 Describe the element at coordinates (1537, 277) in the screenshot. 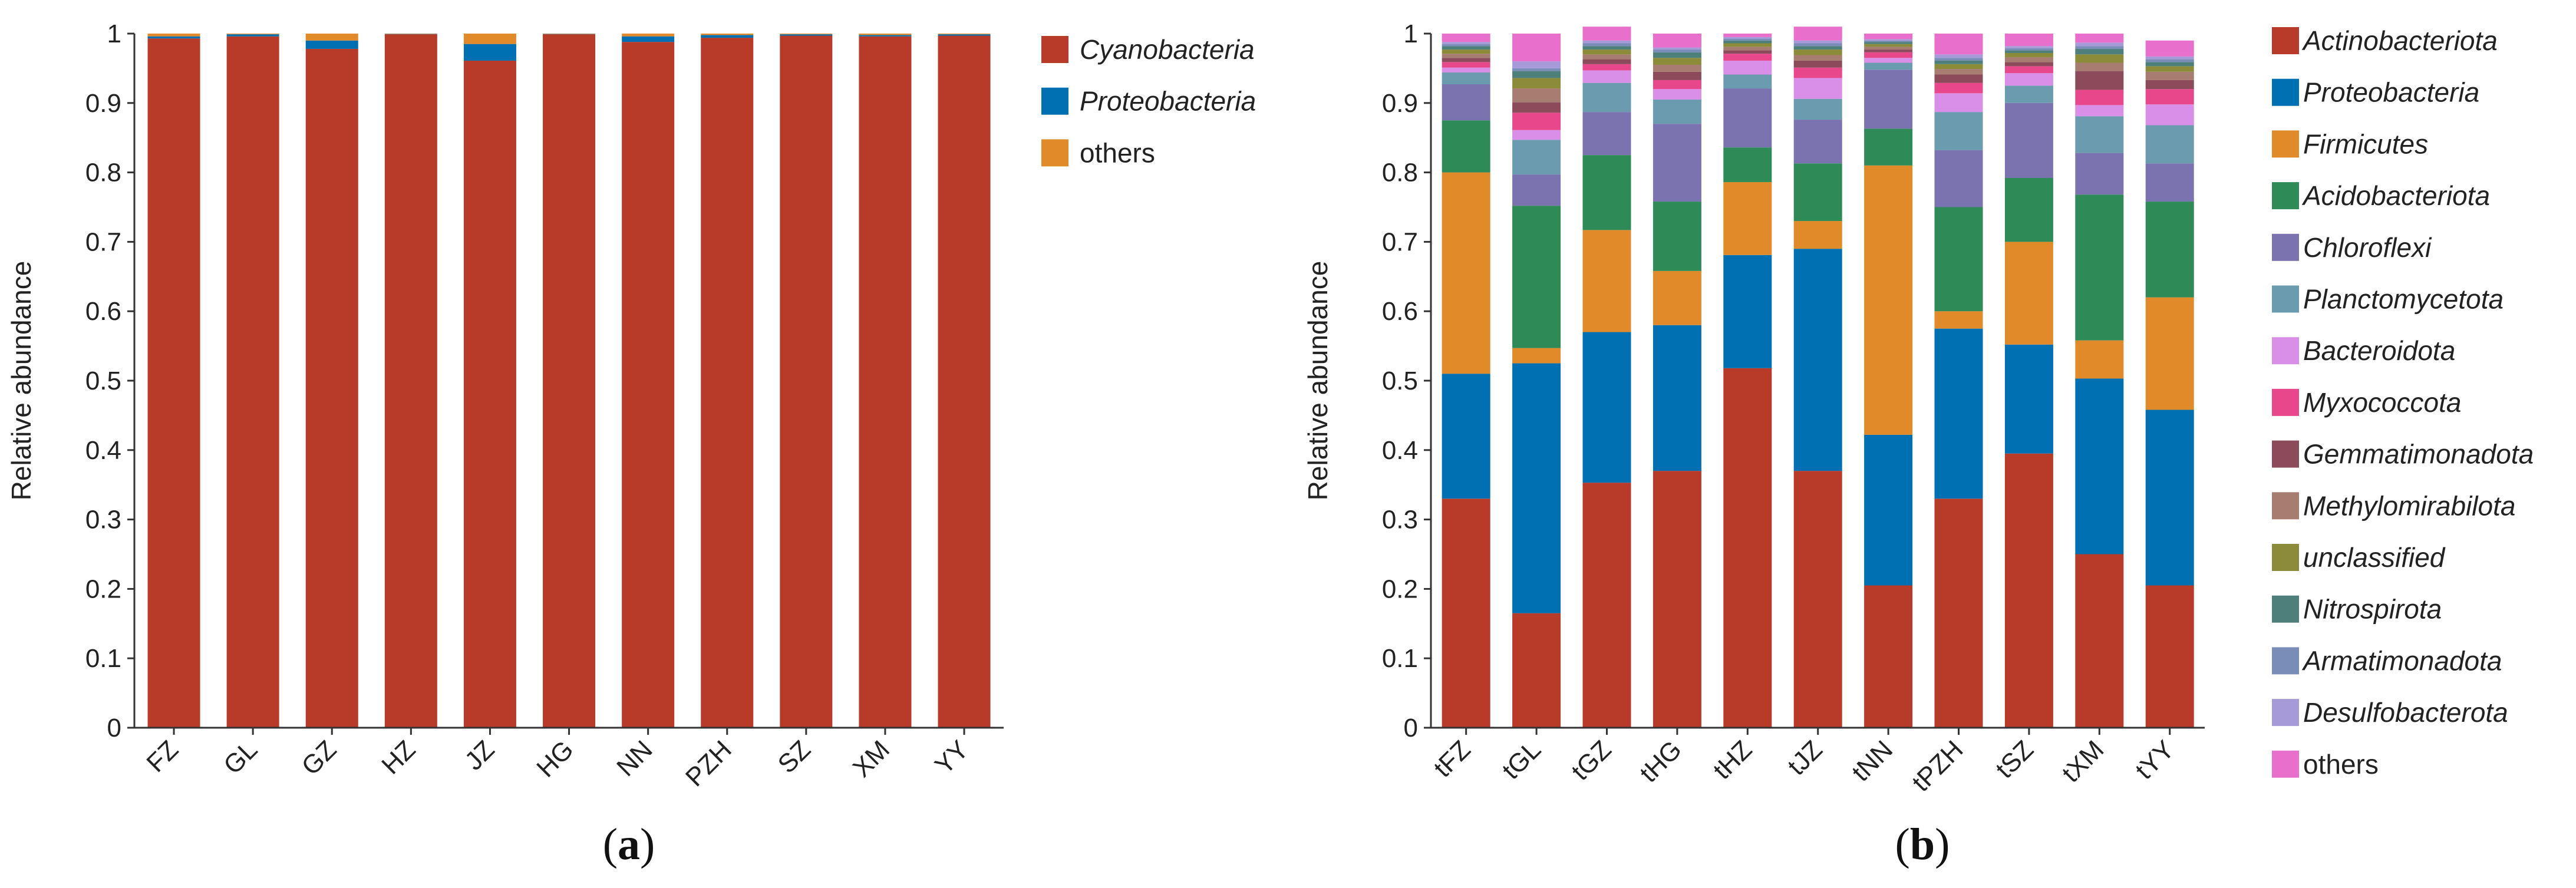

I see `bar-segment-b-tGL-Acidobacteriota` at that location.